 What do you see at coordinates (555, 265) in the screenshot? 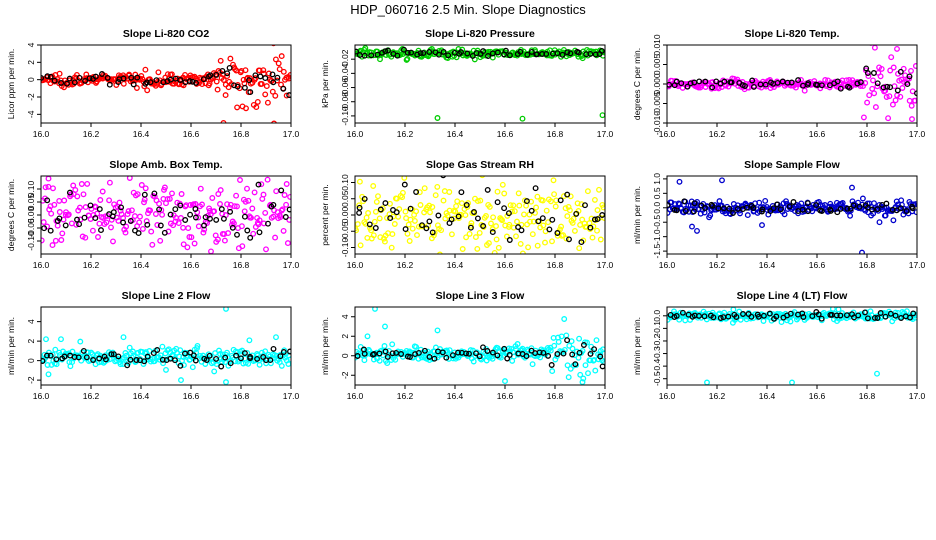
I see `x-tick-label: 16.8` at bounding box center [555, 265].